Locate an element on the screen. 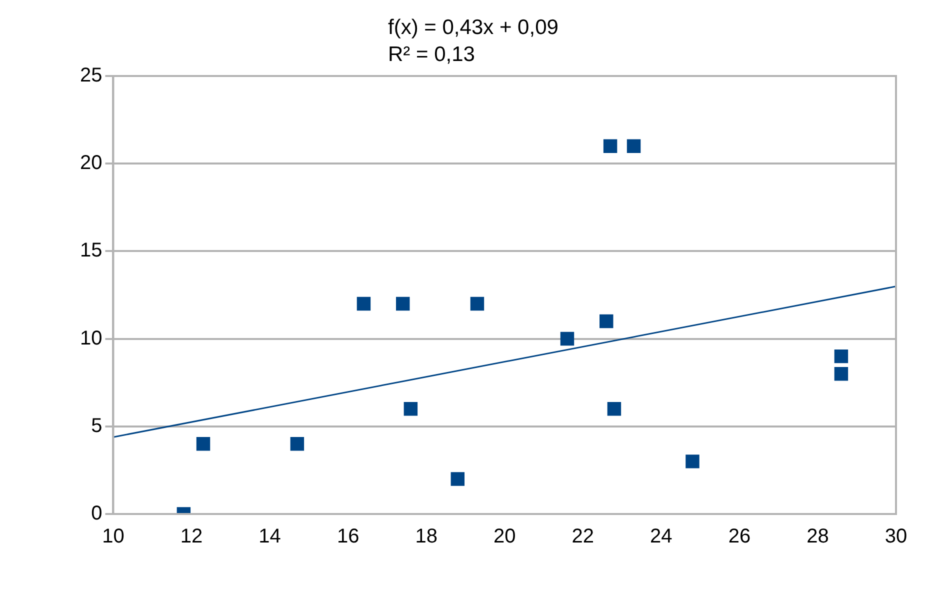  x-tick-label: 18 is located at coordinates (426, 537).